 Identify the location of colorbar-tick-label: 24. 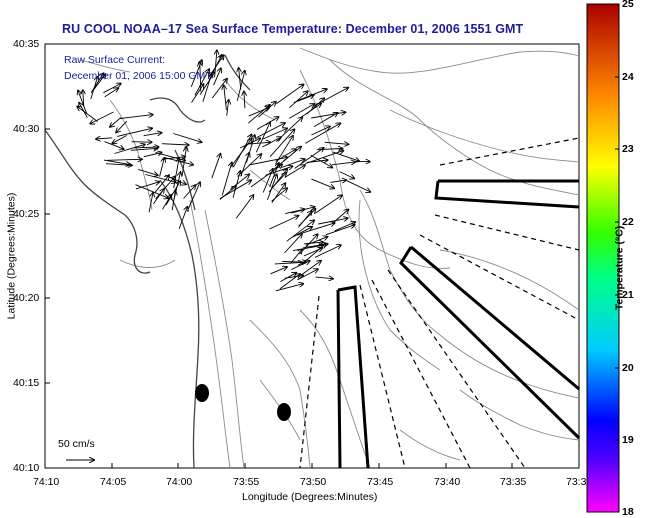
(628, 77).